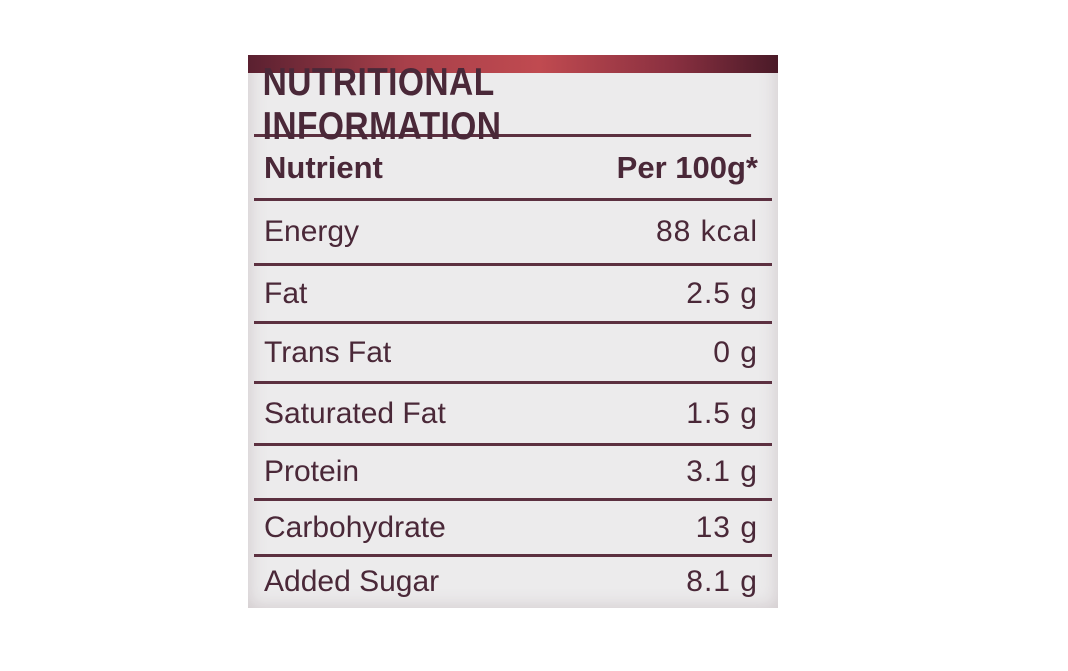  What do you see at coordinates (513, 529) in the screenshot?
I see `table-row: Carbohydrate 13 g` at bounding box center [513, 529].